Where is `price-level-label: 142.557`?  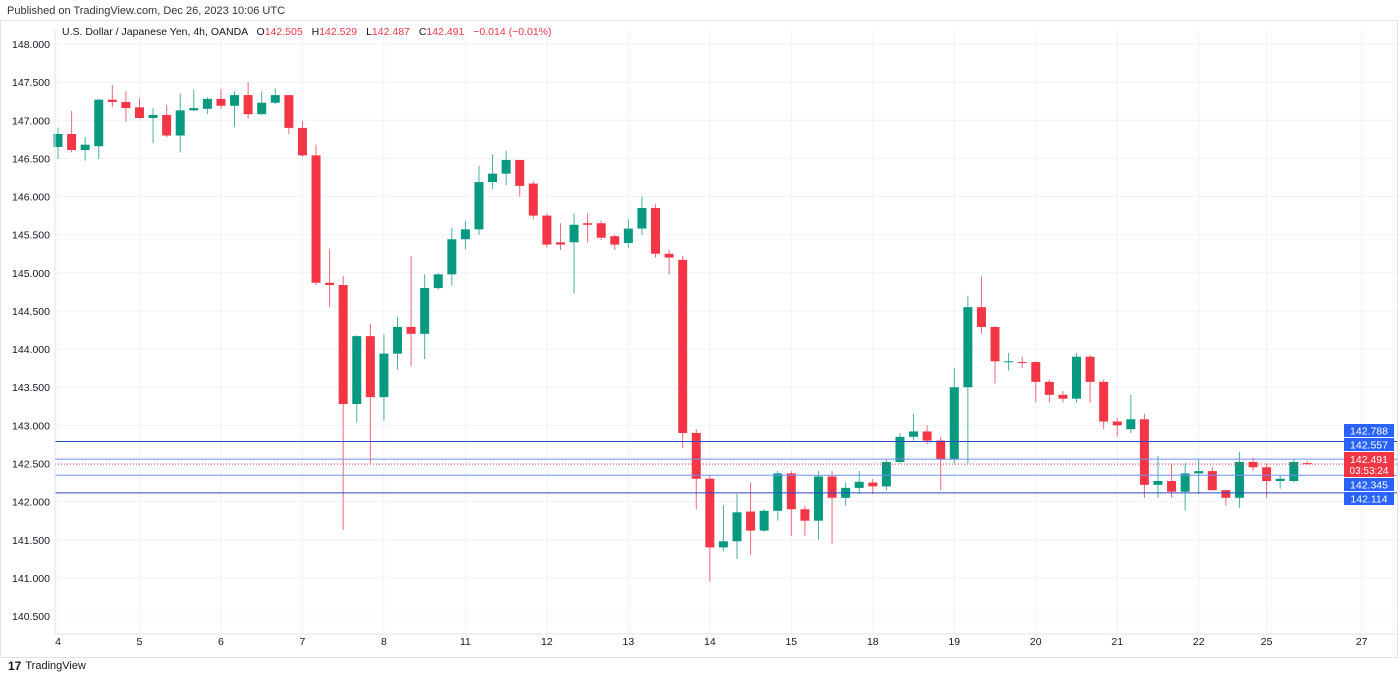 price-level-label: 142.557 is located at coordinates (1369, 446).